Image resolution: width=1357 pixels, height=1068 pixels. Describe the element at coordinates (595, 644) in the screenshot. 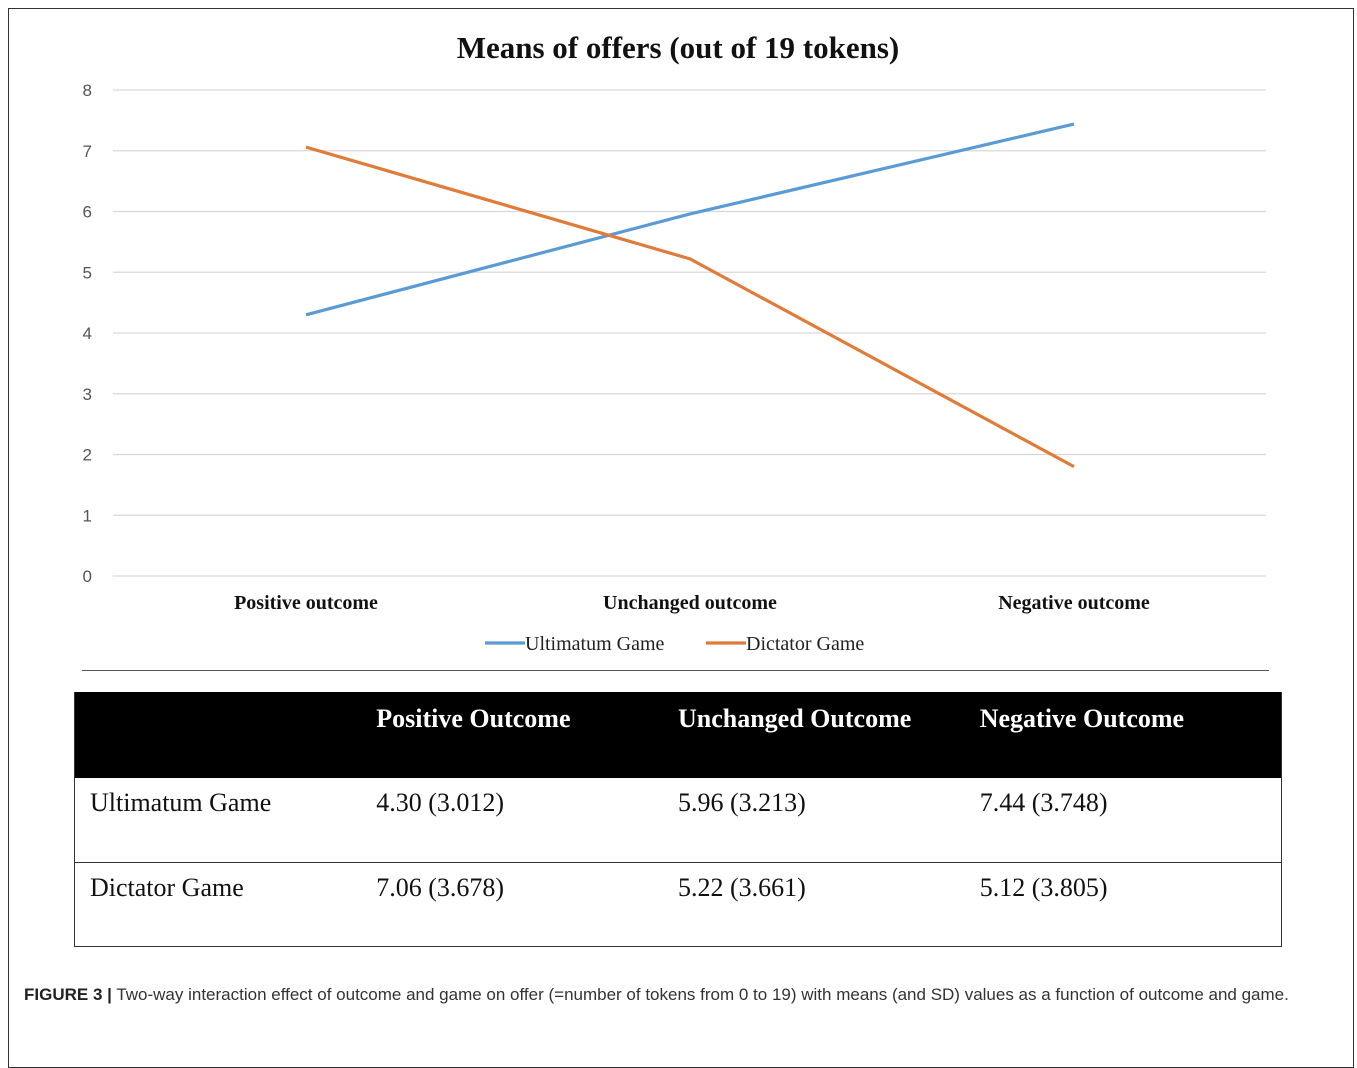

I see `legend-entry: Ultimatum Game` at that location.